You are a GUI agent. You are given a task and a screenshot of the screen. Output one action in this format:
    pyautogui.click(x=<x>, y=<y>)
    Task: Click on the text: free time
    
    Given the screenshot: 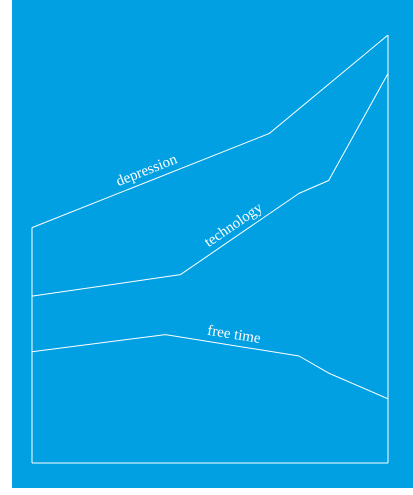 What is the action you would take?
    pyautogui.click(x=234, y=335)
    